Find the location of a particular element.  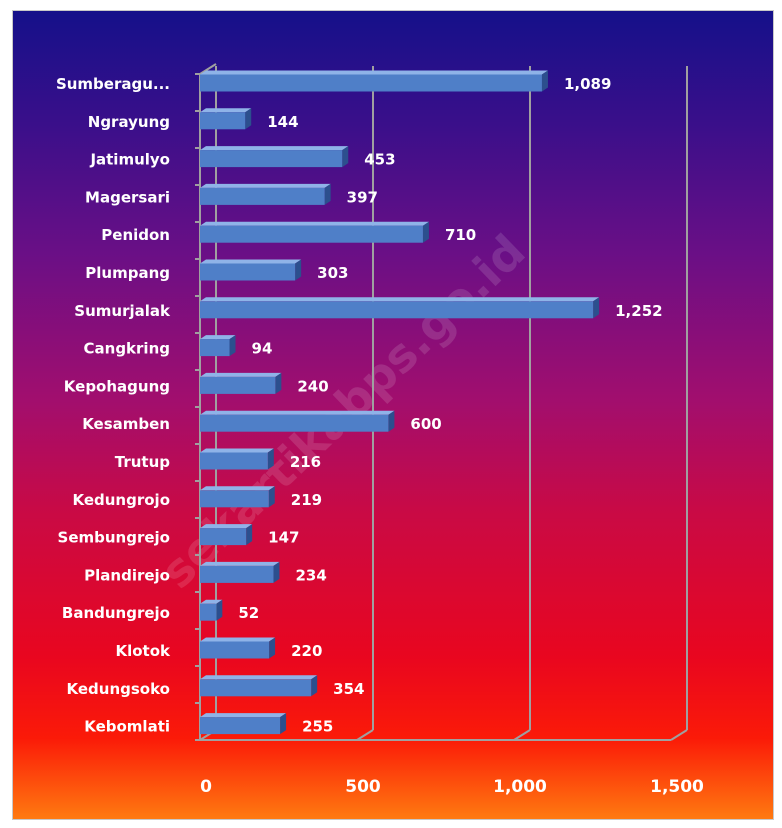

category-label: Jatimulyo is located at coordinates (129, 160).